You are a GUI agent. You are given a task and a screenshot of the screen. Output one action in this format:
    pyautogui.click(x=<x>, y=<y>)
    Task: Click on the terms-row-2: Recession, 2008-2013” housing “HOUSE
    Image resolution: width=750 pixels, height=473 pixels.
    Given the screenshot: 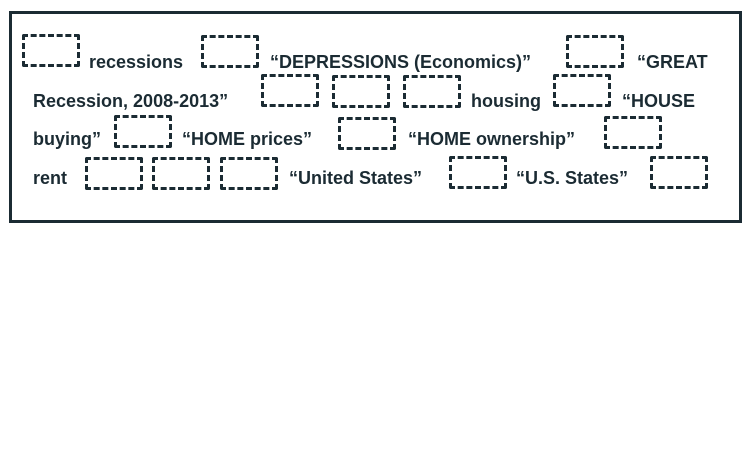 What is the action you would take?
    pyautogui.click(x=375, y=94)
    